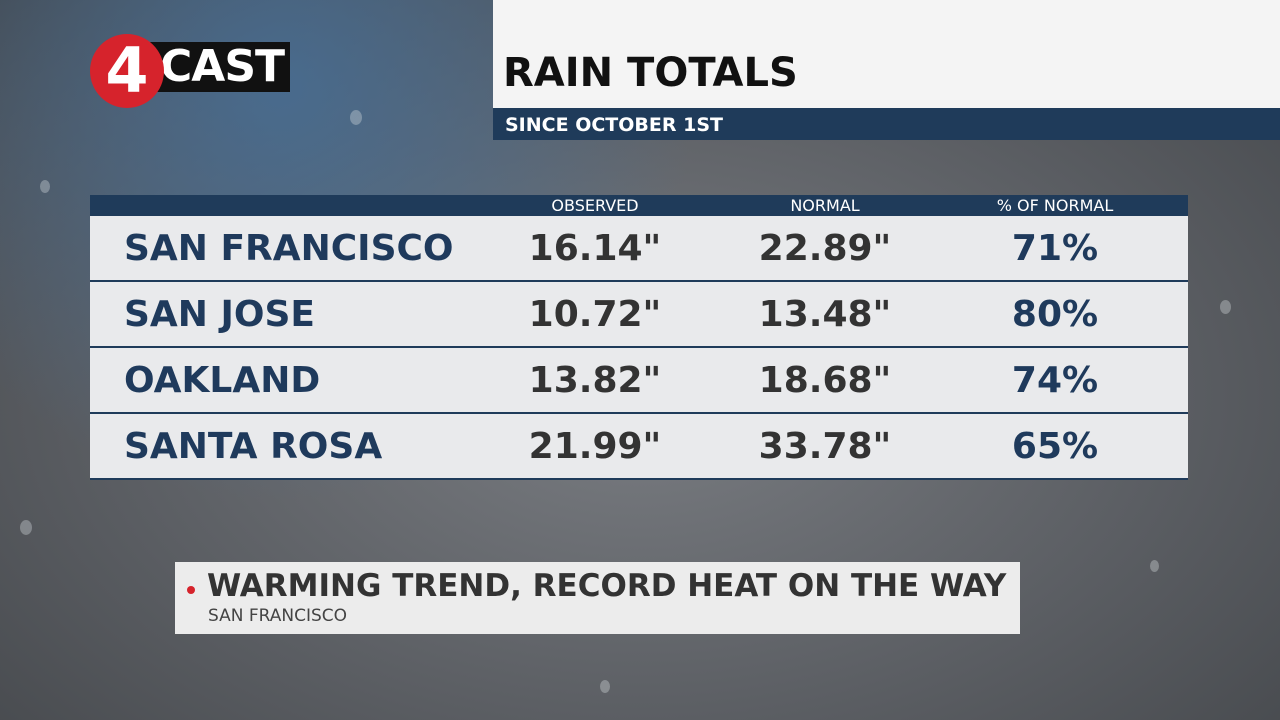 The height and width of the screenshot is (720, 1280). What do you see at coordinates (650, 73) in the screenshot?
I see `title: RAIN TOTALS` at bounding box center [650, 73].